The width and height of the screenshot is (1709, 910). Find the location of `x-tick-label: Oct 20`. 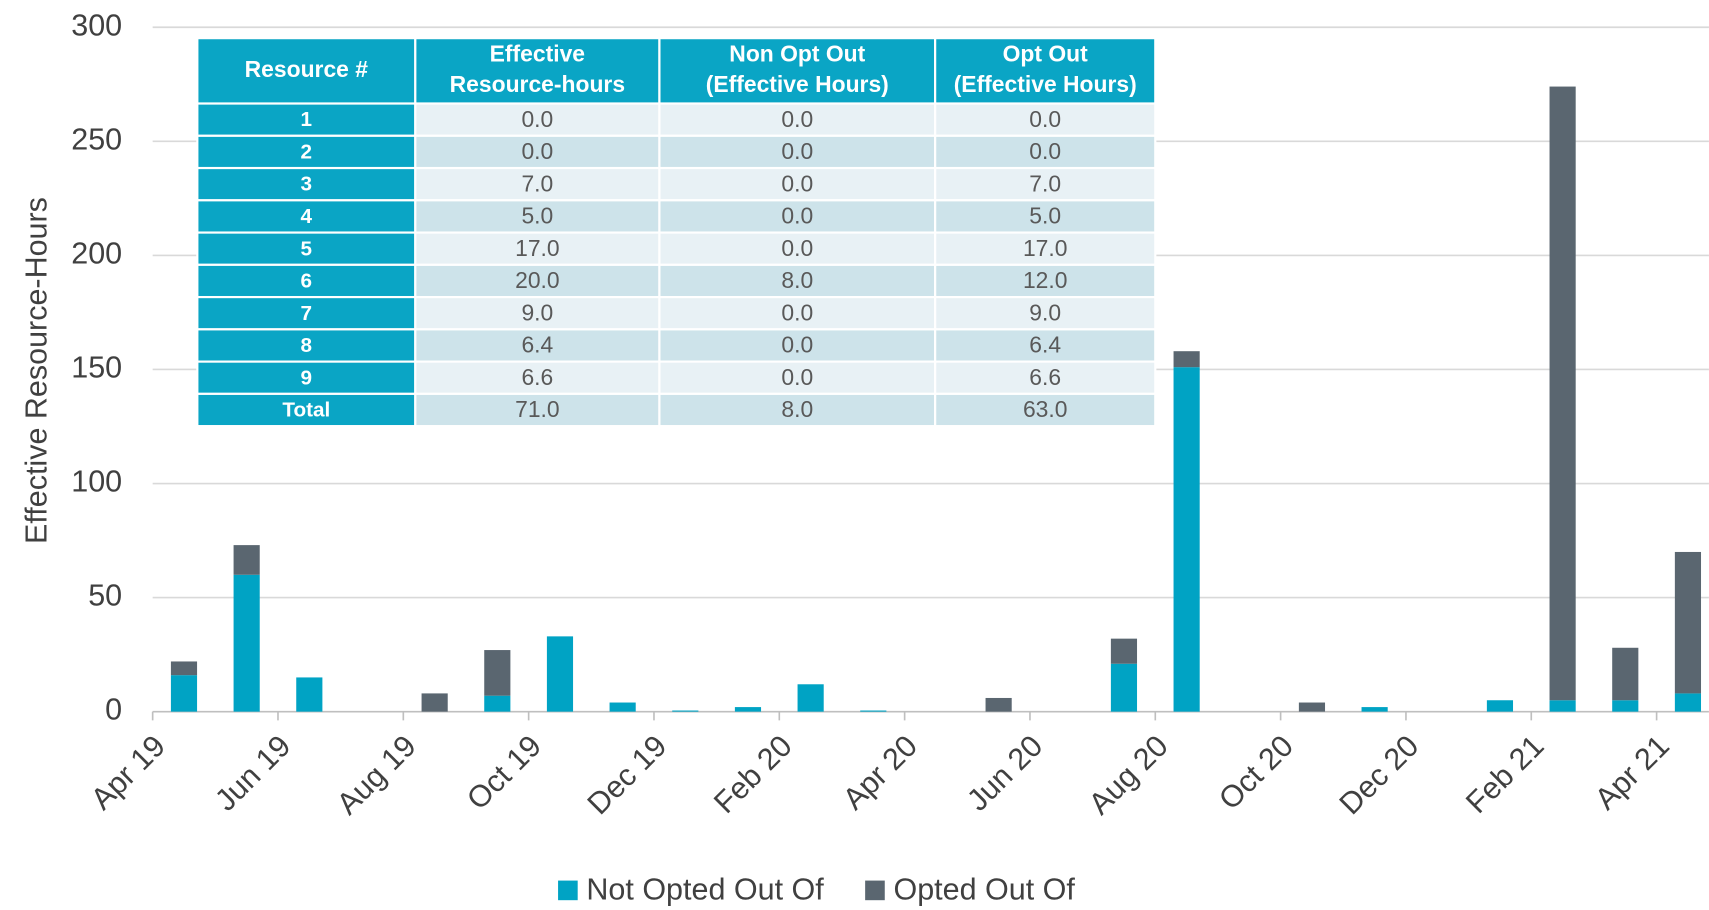

x-tick-label: Oct 20 is located at coordinates (1256, 773).